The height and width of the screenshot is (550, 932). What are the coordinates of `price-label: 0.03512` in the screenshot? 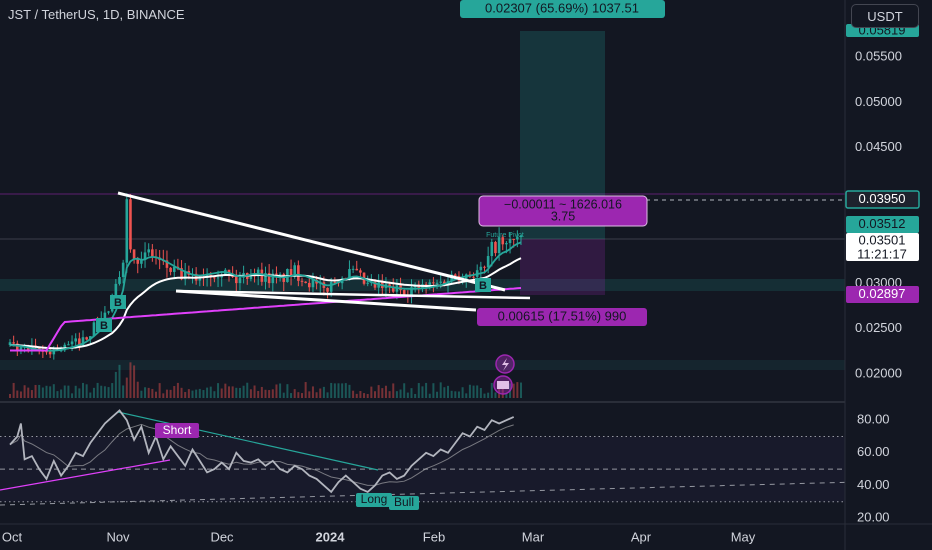 It's located at (882, 223).